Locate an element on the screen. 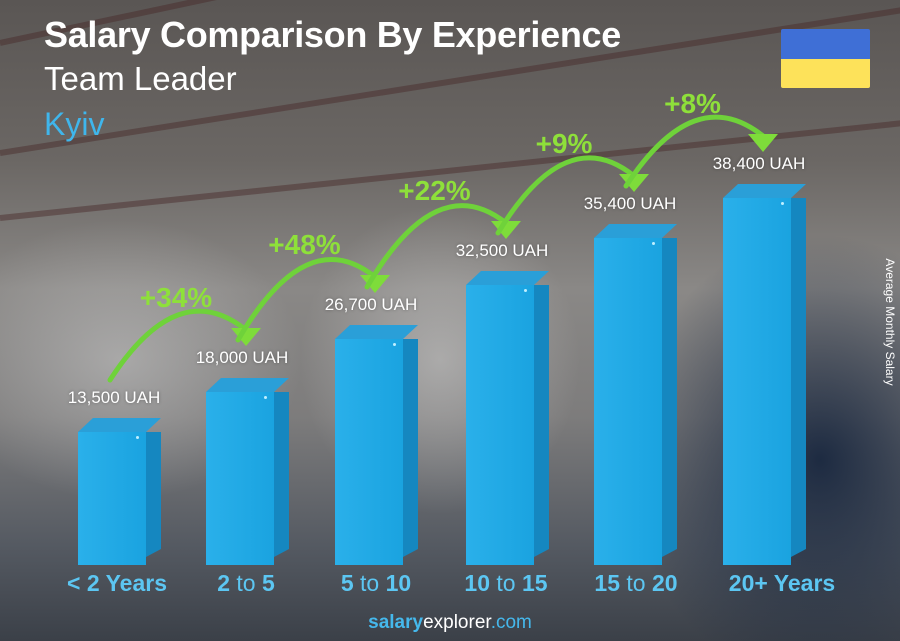 The image size is (900, 641). category-end: 10 is located at coordinates (398, 583).